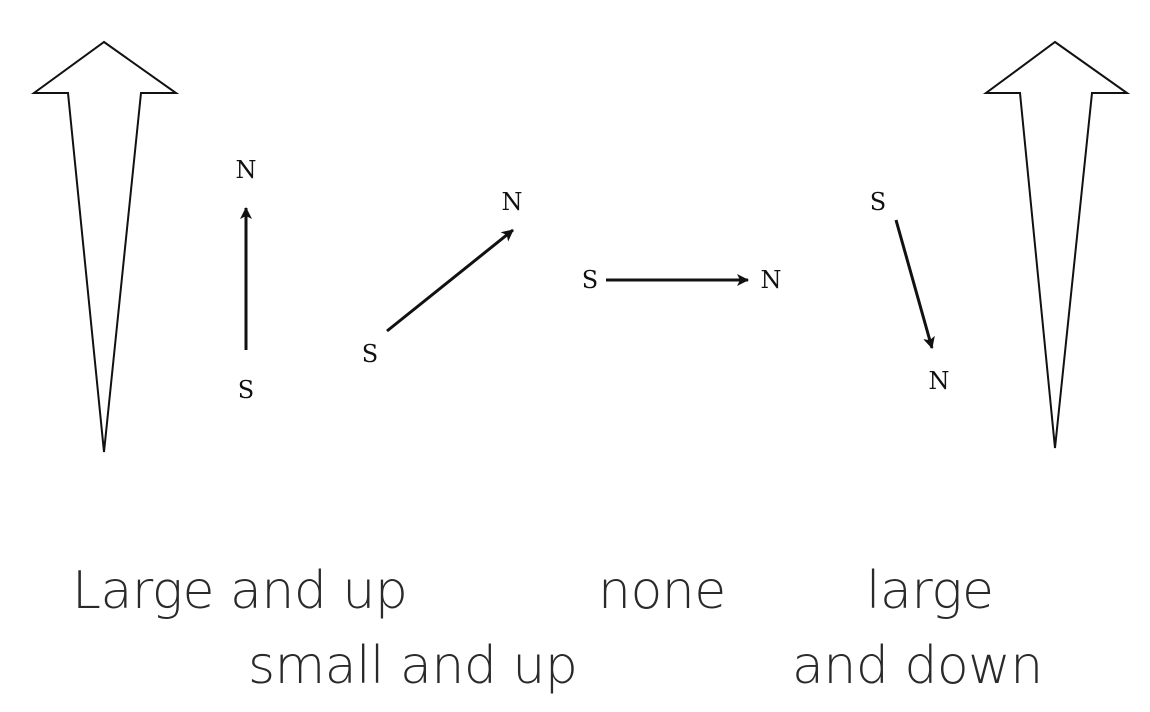  What do you see at coordinates (917, 666) in the screenshot?
I see `caption-and-down: and down` at bounding box center [917, 666].